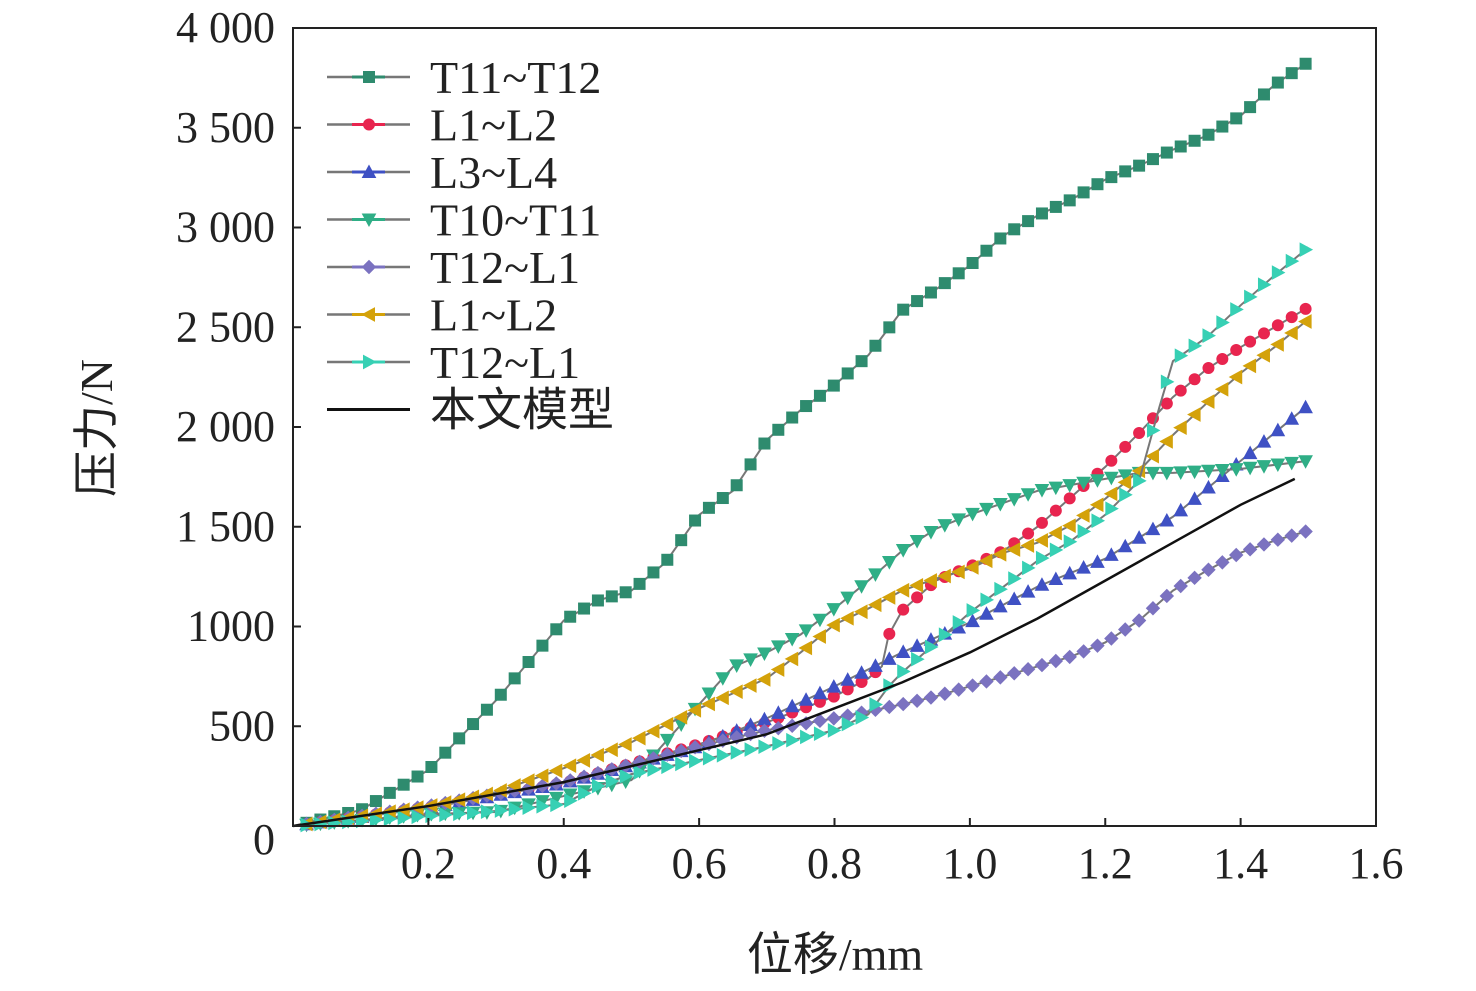  What do you see at coordinates (1105, 863) in the screenshot?
I see `x-tick-label: 1.2` at bounding box center [1105, 863].